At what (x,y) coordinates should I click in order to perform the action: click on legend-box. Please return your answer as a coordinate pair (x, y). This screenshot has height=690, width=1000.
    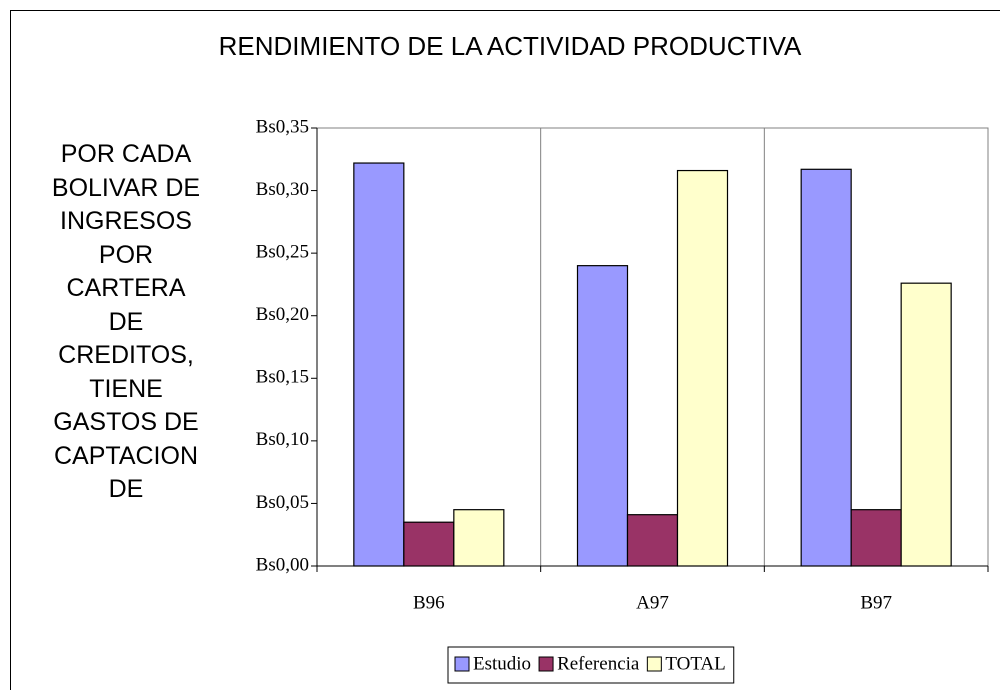
    Looking at the image, I should click on (591, 665).